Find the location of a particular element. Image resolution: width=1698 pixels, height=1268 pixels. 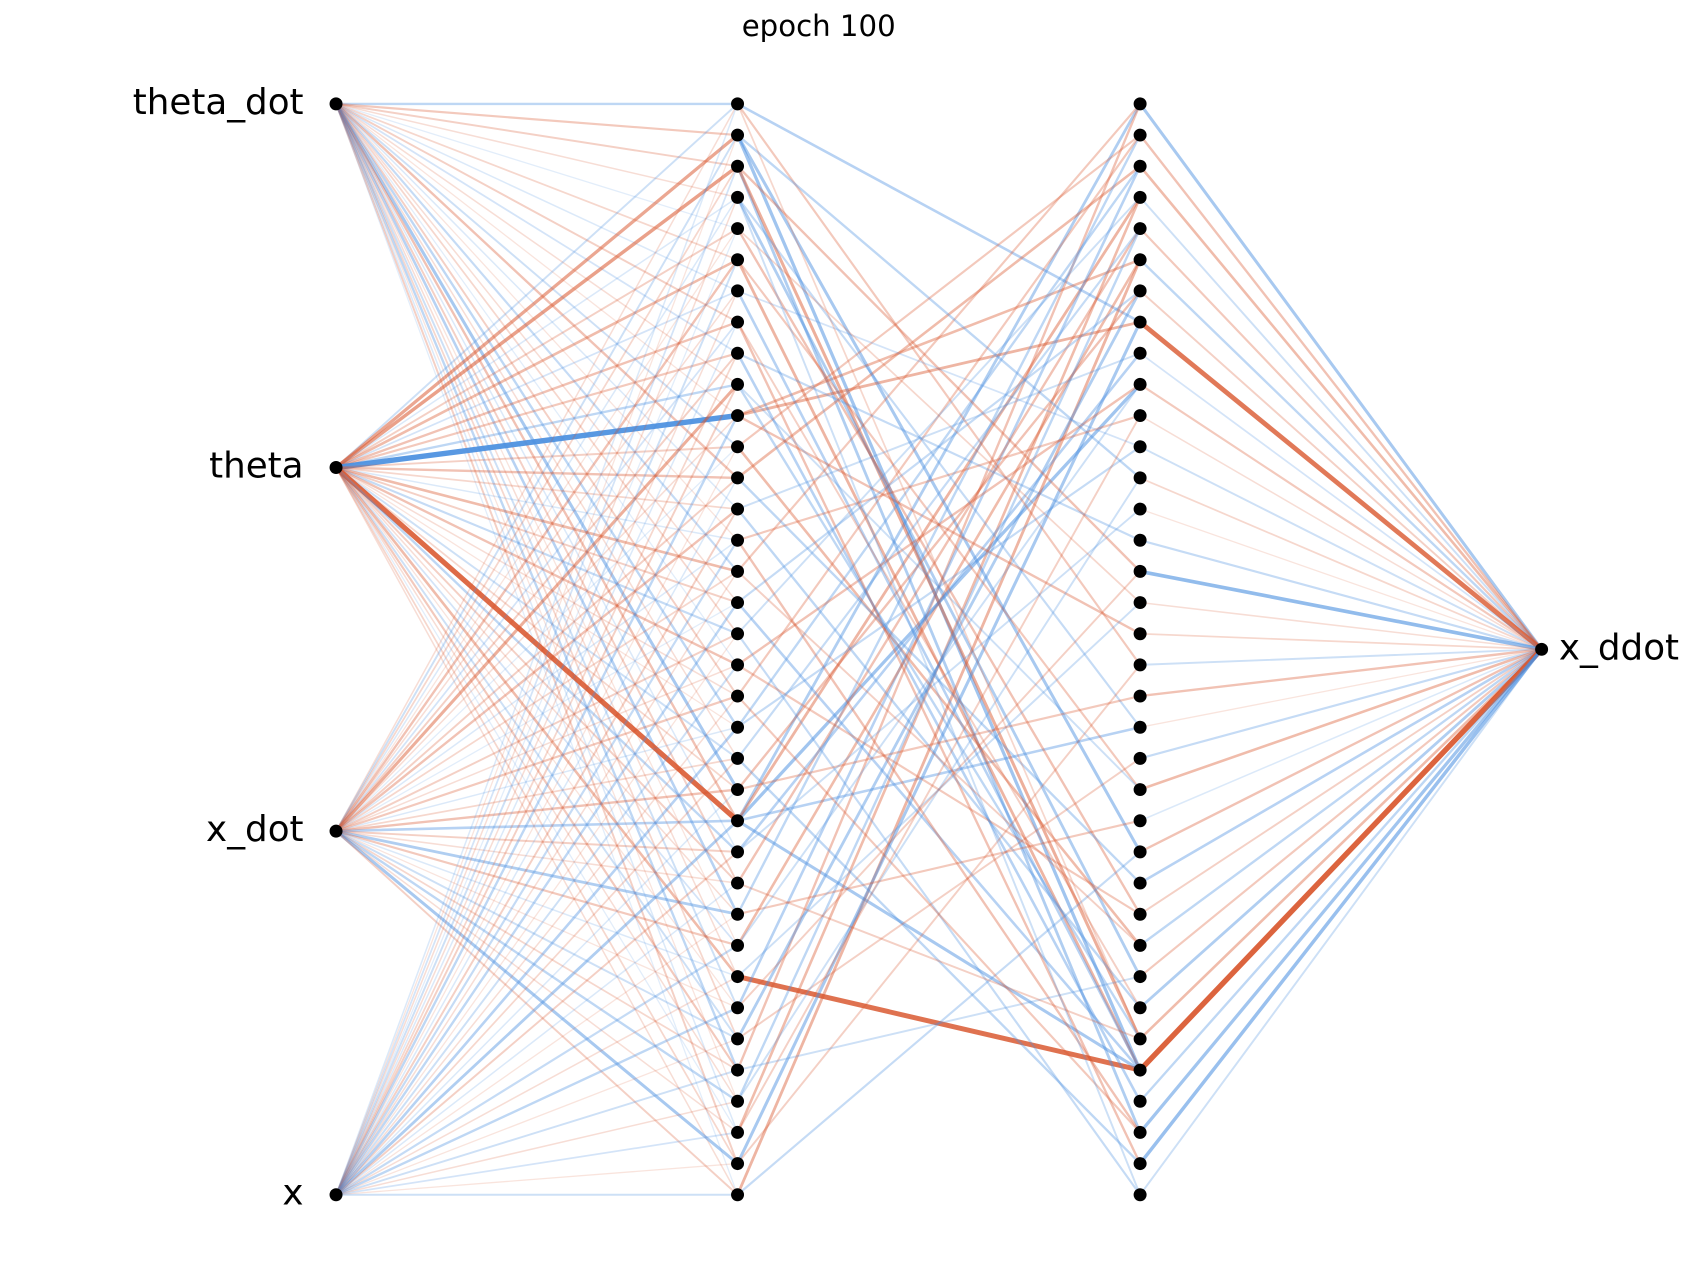

output-label: x_ddot is located at coordinates (1619, 647).